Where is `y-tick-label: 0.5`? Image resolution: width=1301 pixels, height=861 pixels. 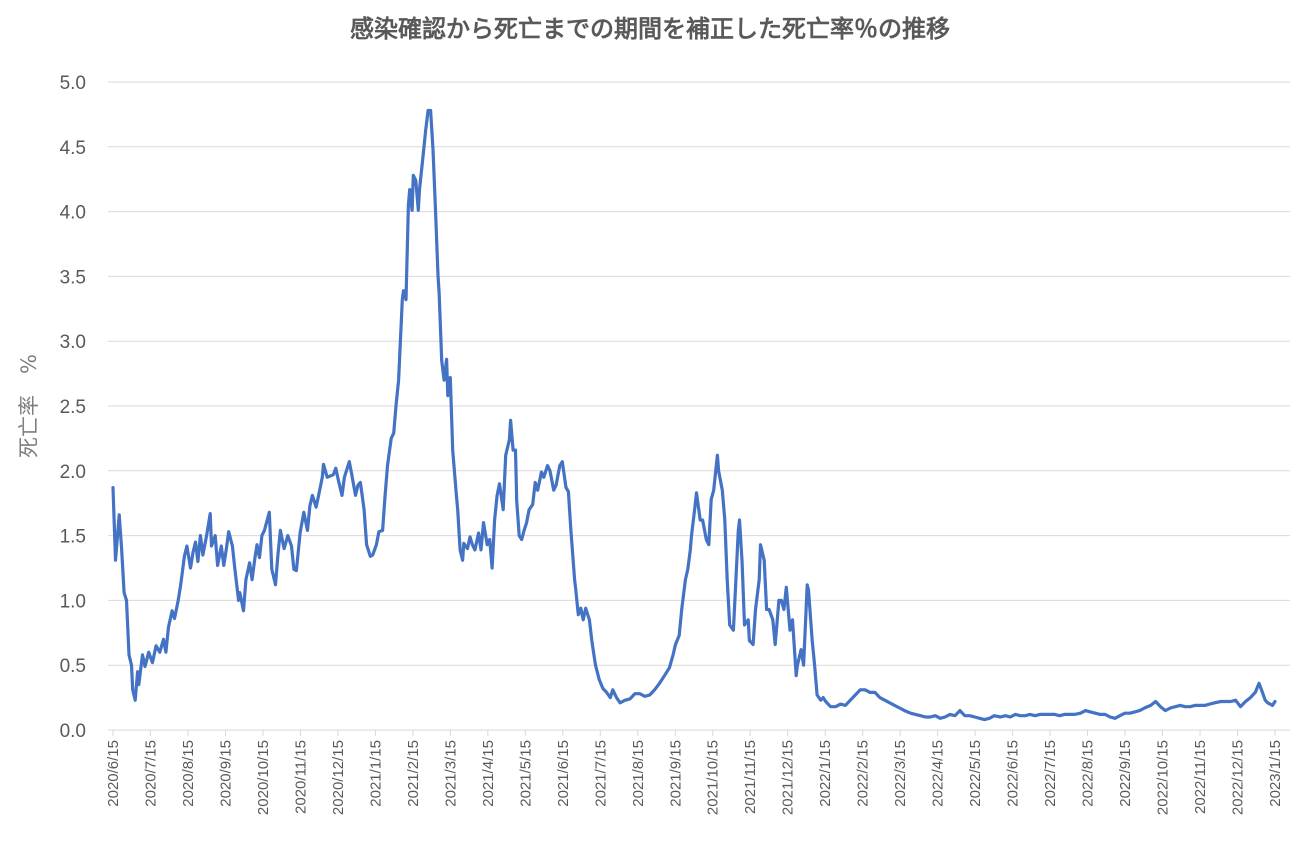
y-tick-label: 0.5 is located at coordinates (73, 666).